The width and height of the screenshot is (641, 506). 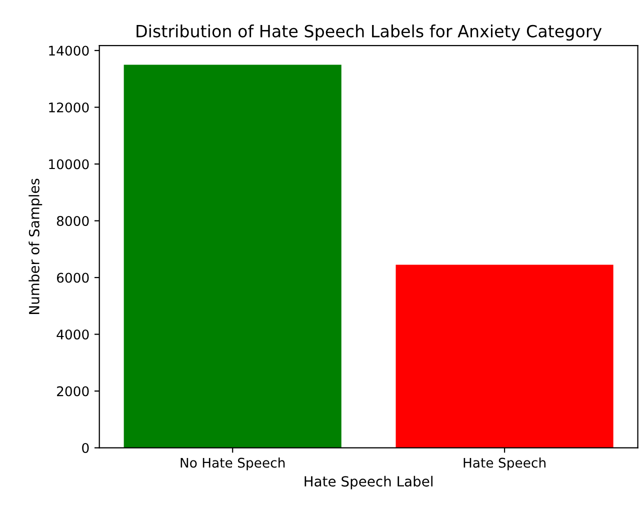 I want to click on y-tick-label: 8000, so click(x=72, y=221).